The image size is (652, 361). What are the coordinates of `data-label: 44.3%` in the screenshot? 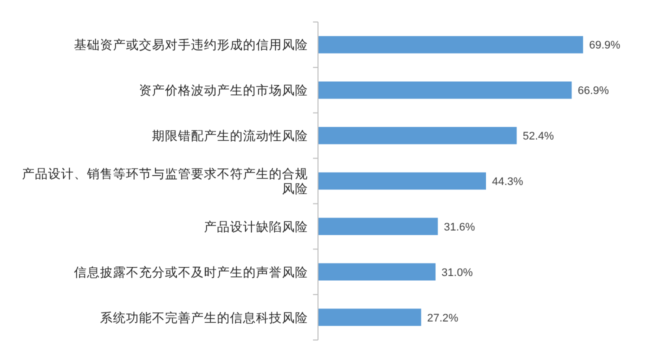 It's located at (508, 182).